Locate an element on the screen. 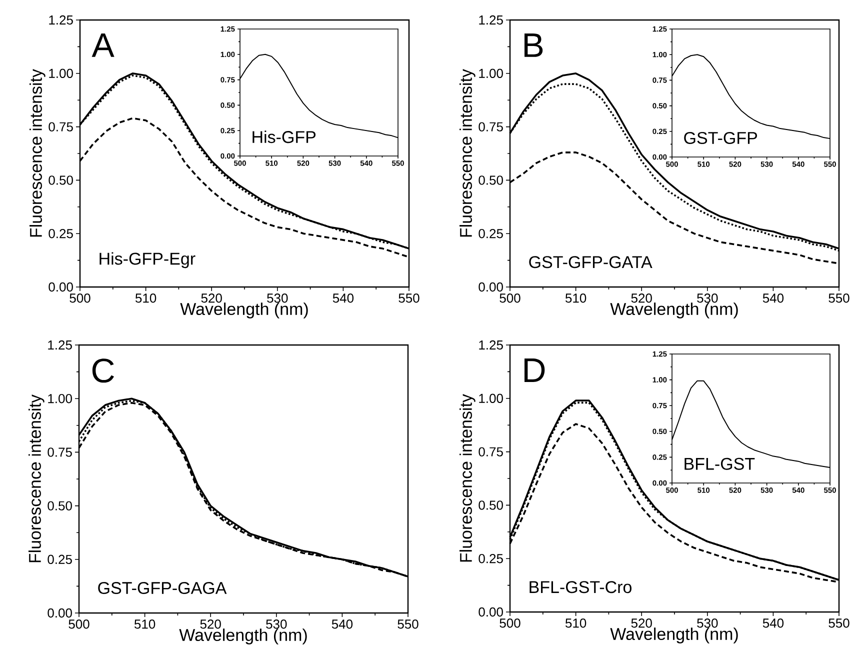 This screenshot has height=658, width=854. annotation: GST-GFP-GATA is located at coordinates (590, 262).